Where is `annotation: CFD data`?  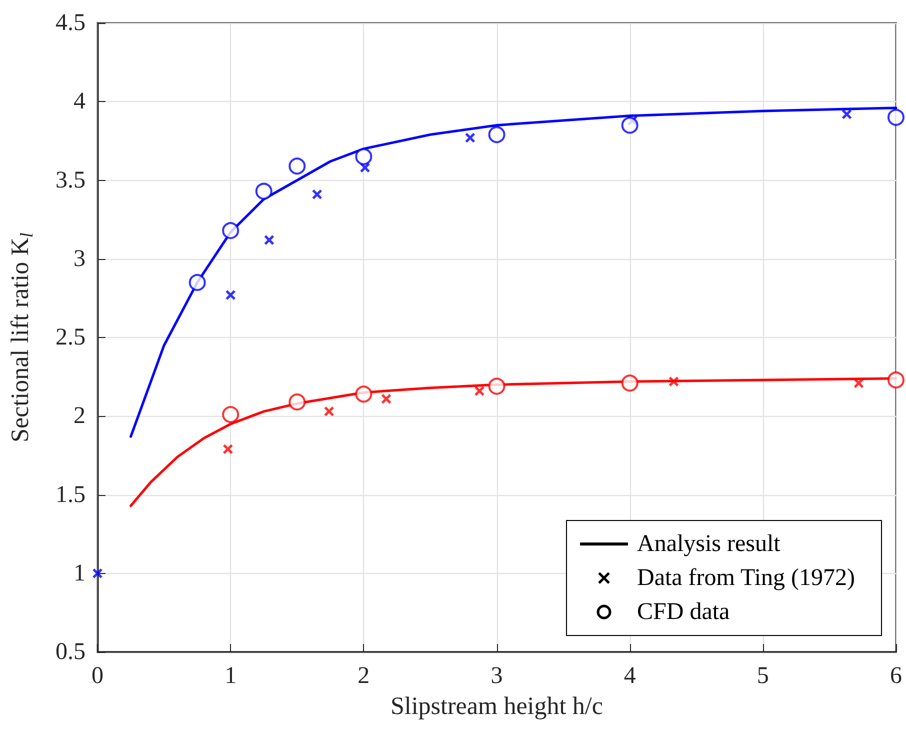 annotation: CFD data is located at coordinates (683, 612).